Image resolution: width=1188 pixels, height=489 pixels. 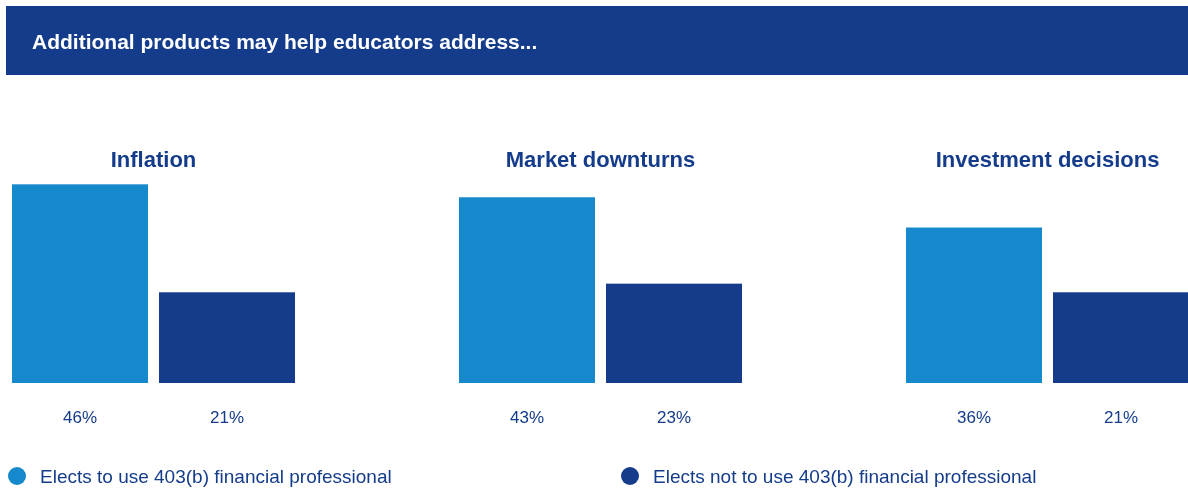 What do you see at coordinates (845, 476) in the screenshot?
I see `legend-label: Elects not to use 403(b) financial professional` at bounding box center [845, 476].